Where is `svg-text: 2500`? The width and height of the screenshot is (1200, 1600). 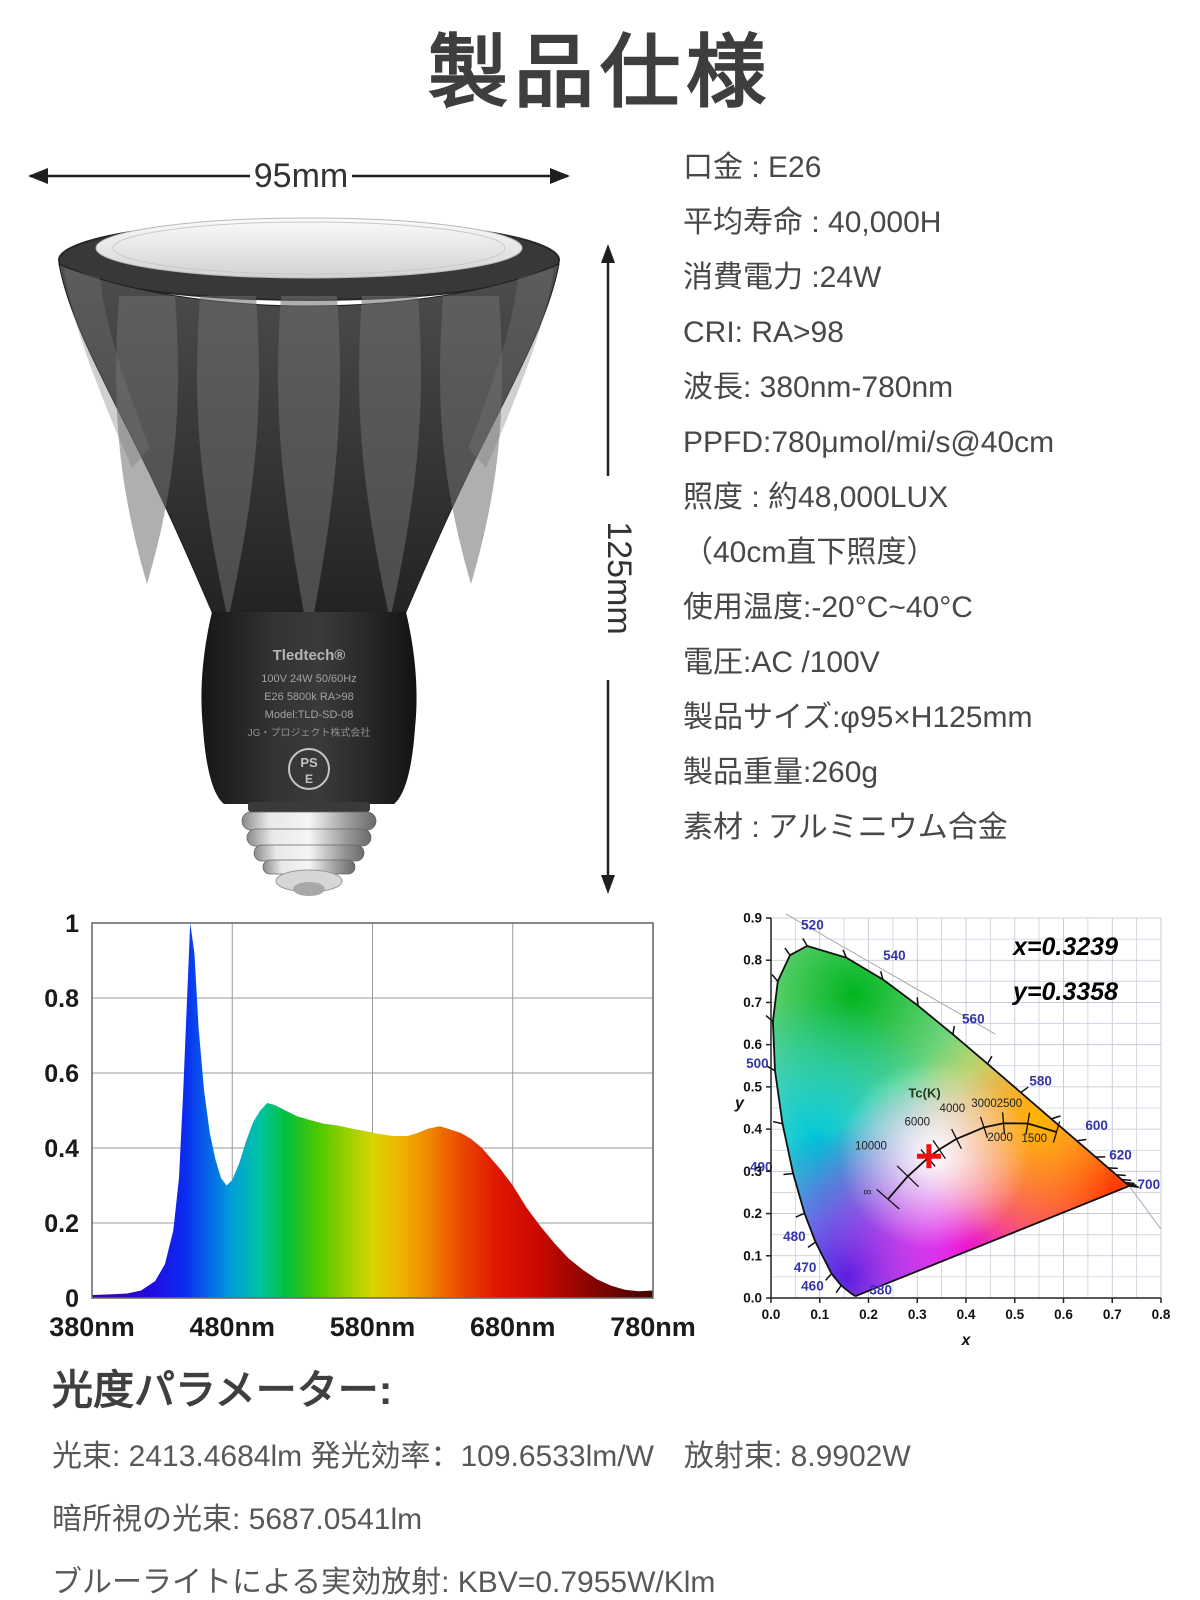
svg-text: 2500 is located at coordinates (1010, 1104).